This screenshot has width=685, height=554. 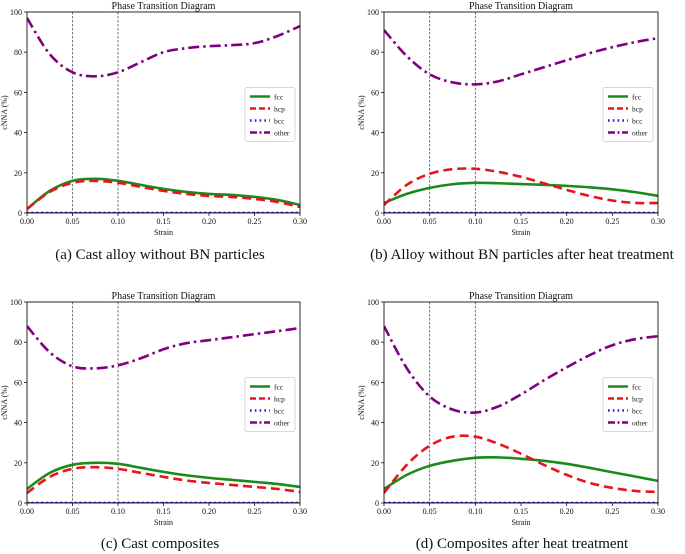 What do you see at coordinates (160, 255) in the screenshot?
I see `panel-caption: (a) Cast alloy without BN particles` at bounding box center [160, 255].